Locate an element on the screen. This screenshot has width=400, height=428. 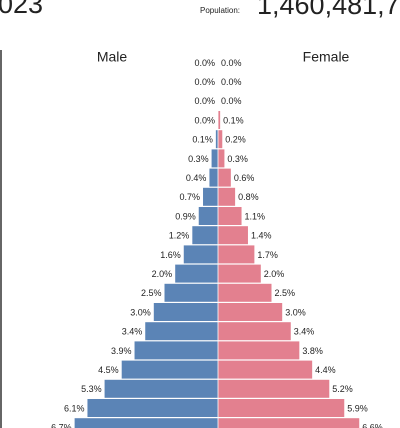
legend-male: Male is located at coordinates (112, 57).